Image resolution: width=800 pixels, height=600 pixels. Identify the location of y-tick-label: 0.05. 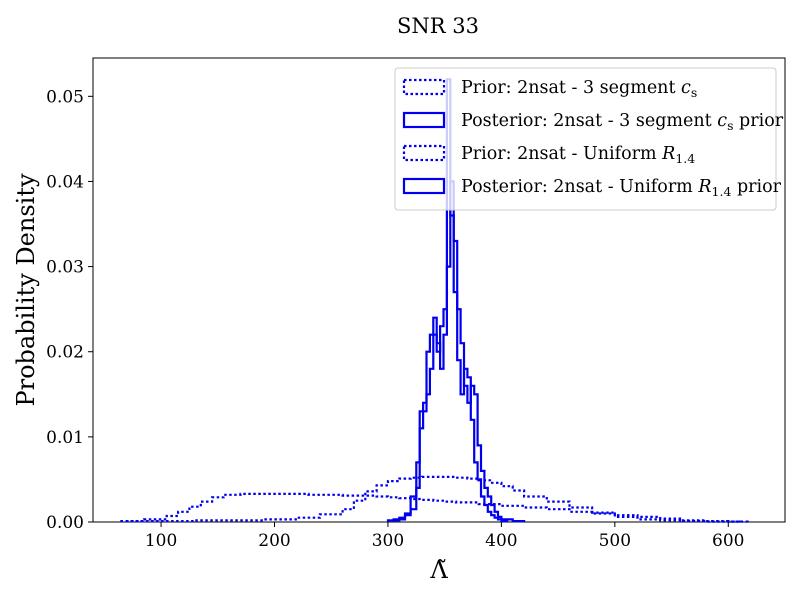
(65, 97).